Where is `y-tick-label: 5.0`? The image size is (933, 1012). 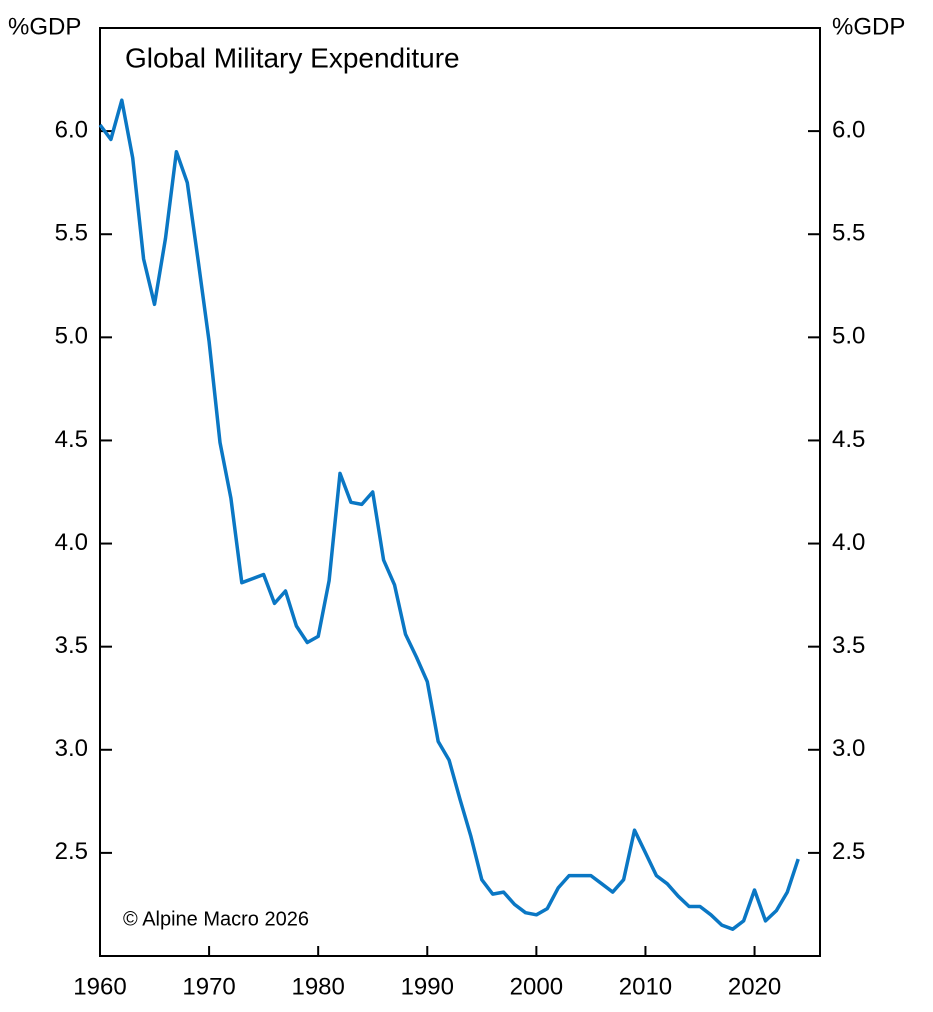 y-tick-label: 5.0 is located at coordinates (71, 336).